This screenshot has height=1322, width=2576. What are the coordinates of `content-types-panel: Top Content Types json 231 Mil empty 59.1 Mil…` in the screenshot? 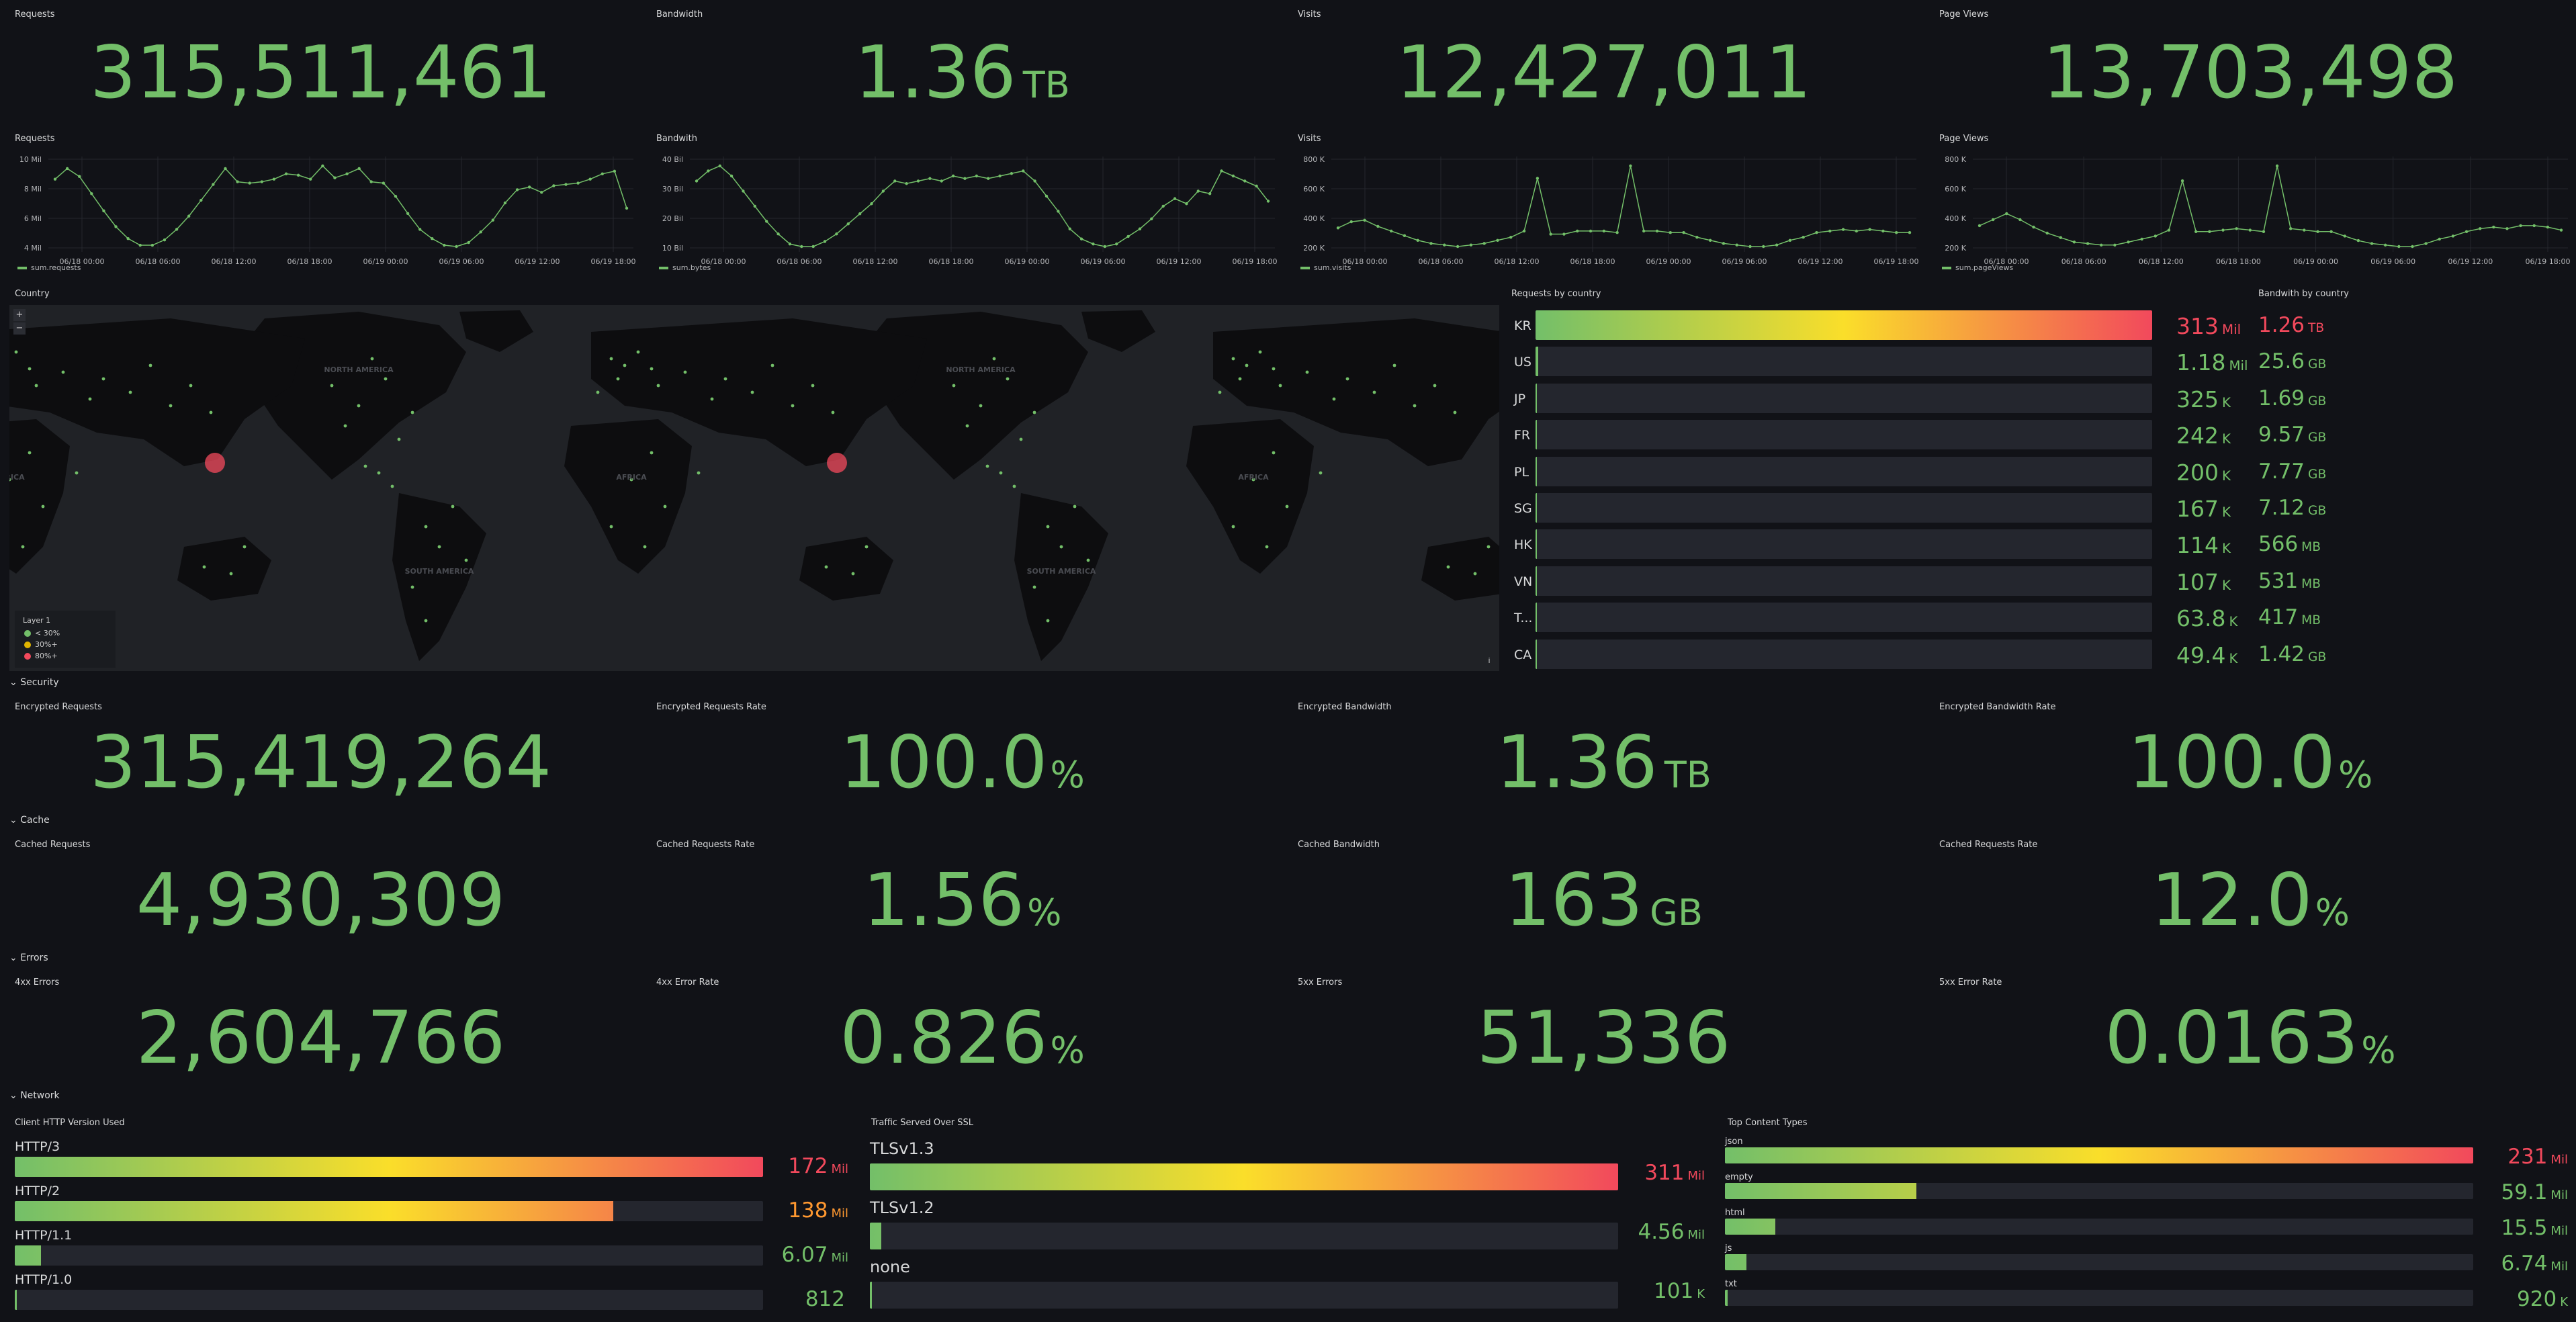 It's located at (2145, 1215).